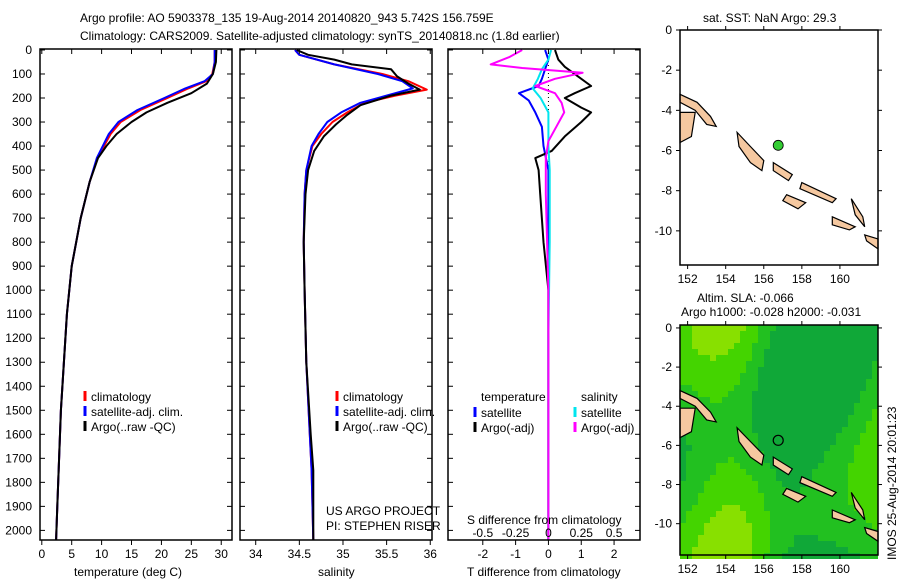  Describe the element at coordinates (818, 192) in the screenshot. I see `land-island` at that location.